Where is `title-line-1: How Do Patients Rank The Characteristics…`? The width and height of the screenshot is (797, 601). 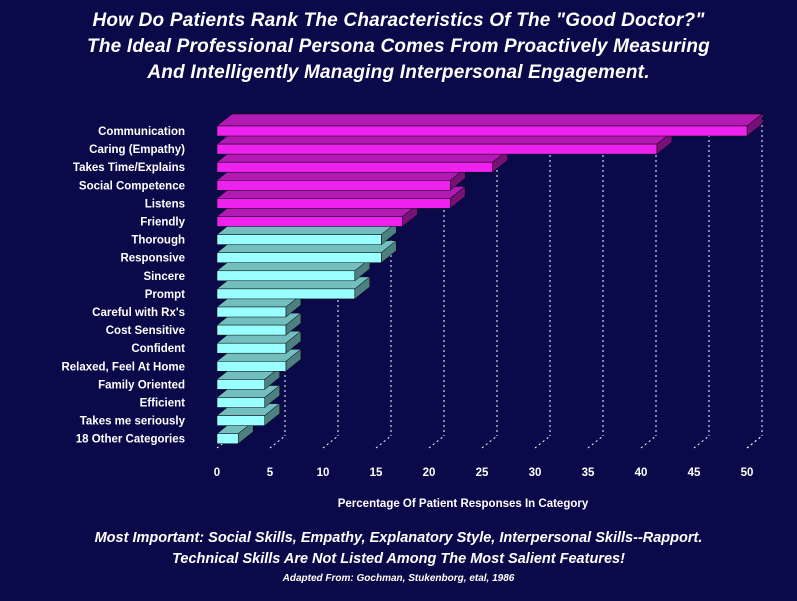
title-line-1: How Do Patients Rank The Characteristics… is located at coordinates (398, 20).